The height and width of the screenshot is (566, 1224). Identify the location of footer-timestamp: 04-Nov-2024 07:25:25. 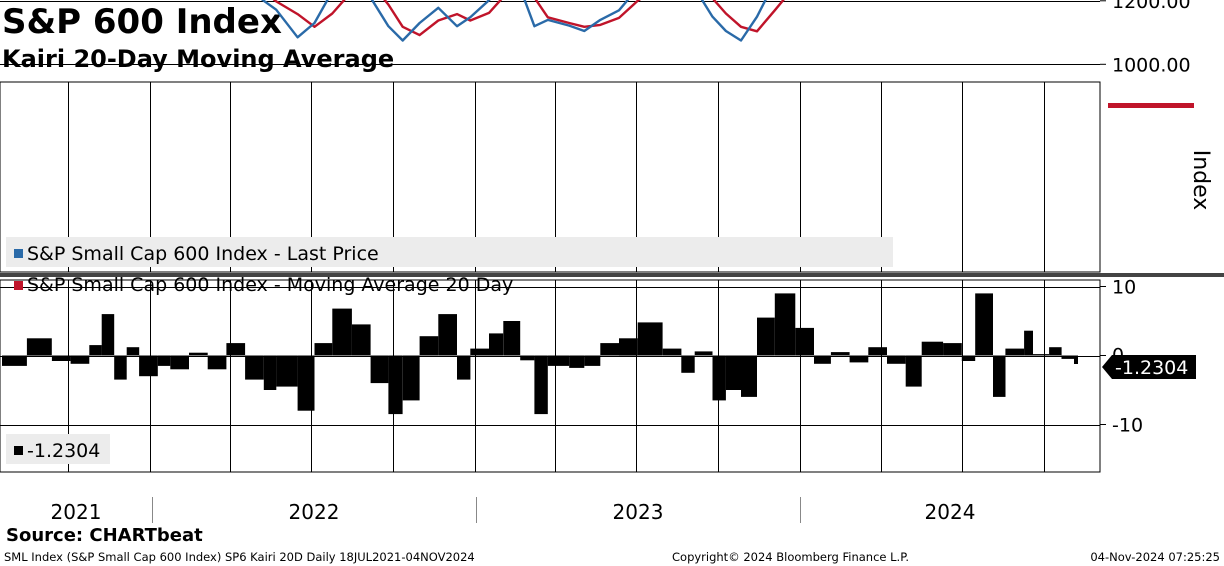
(1155, 557).